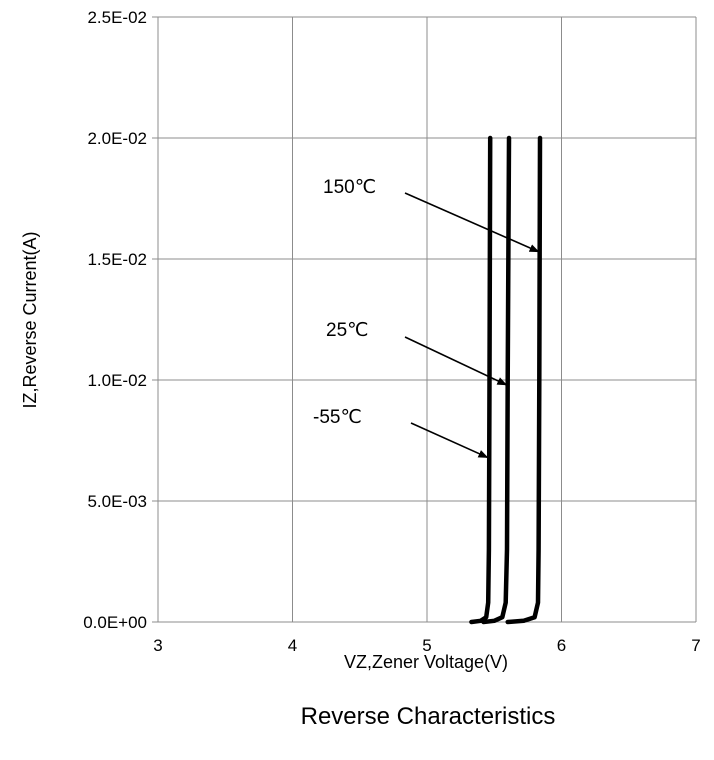 Image resolution: width=714 pixels, height=760 pixels. Describe the element at coordinates (117, 17) in the screenshot. I see `y-tick-label: 2.5E-02` at that location.